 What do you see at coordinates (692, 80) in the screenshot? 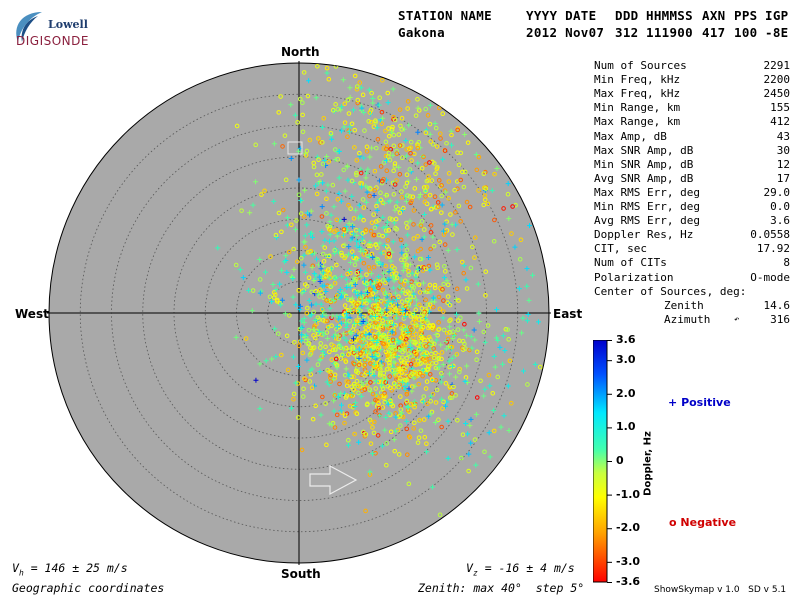
I see `stat-row: Min Freq, kHz 2200` at bounding box center [692, 80].